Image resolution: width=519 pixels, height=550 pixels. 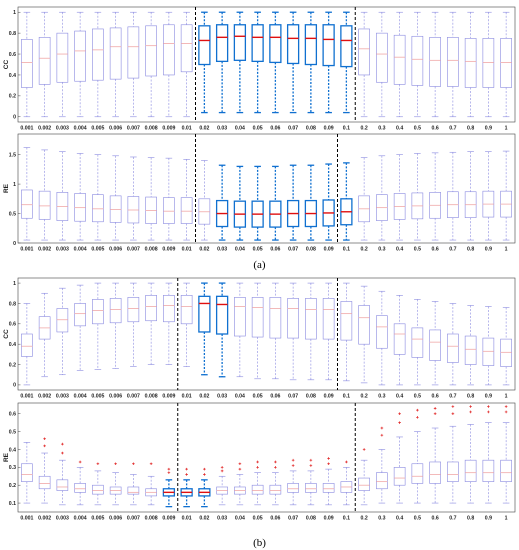 I want to click on x-tick-label: 0.1, so click(x=346, y=250).